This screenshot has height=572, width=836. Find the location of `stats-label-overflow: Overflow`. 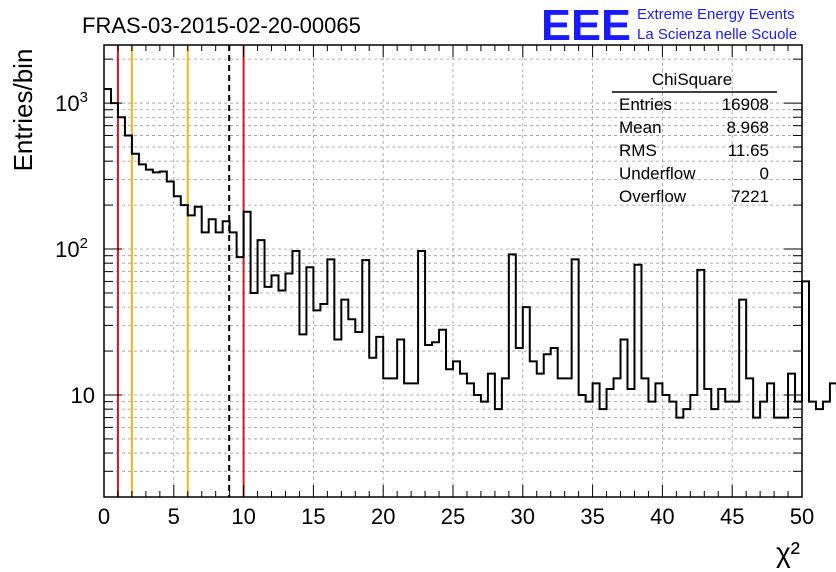

stats-label-overflow: Overflow is located at coordinates (653, 196).